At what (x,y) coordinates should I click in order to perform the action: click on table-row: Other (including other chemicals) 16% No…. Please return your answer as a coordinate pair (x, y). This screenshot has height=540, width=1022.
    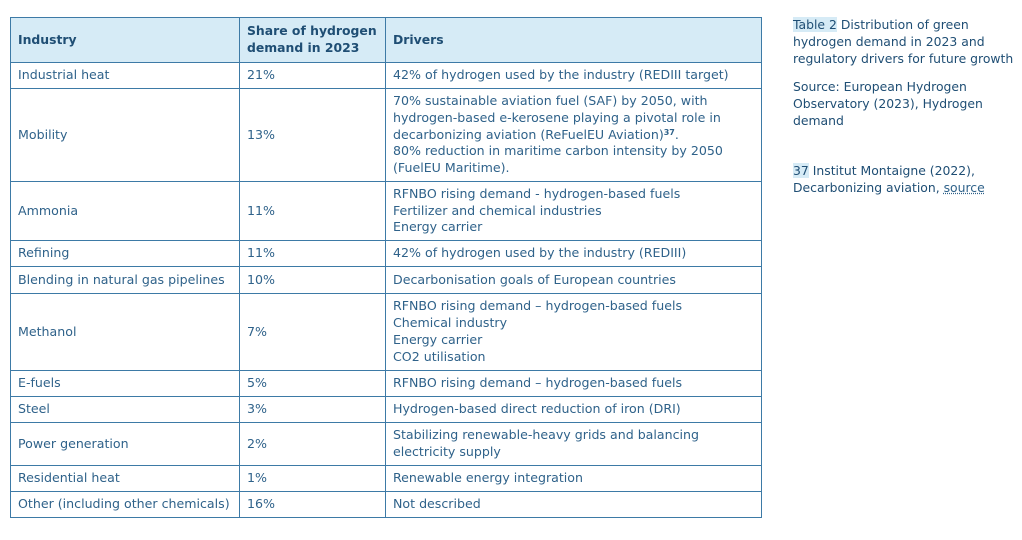
    Looking at the image, I should click on (386, 504).